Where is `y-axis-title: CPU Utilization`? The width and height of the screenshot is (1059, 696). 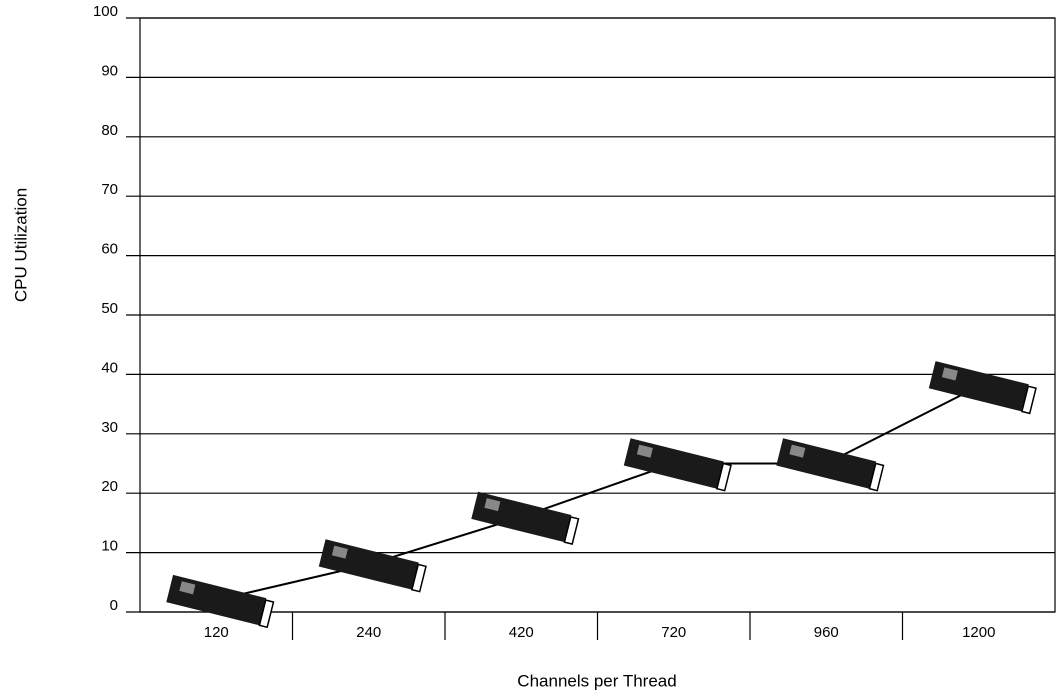 y-axis-title: CPU Utilization is located at coordinates (20, 245).